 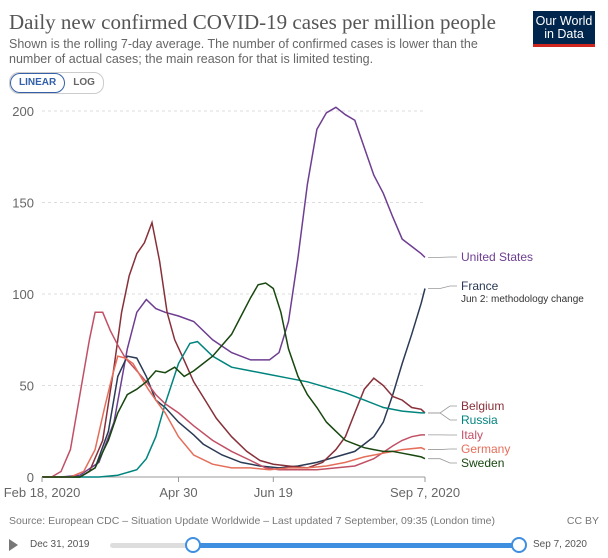 I want to click on y-tick-label: 150, so click(x=23, y=203).